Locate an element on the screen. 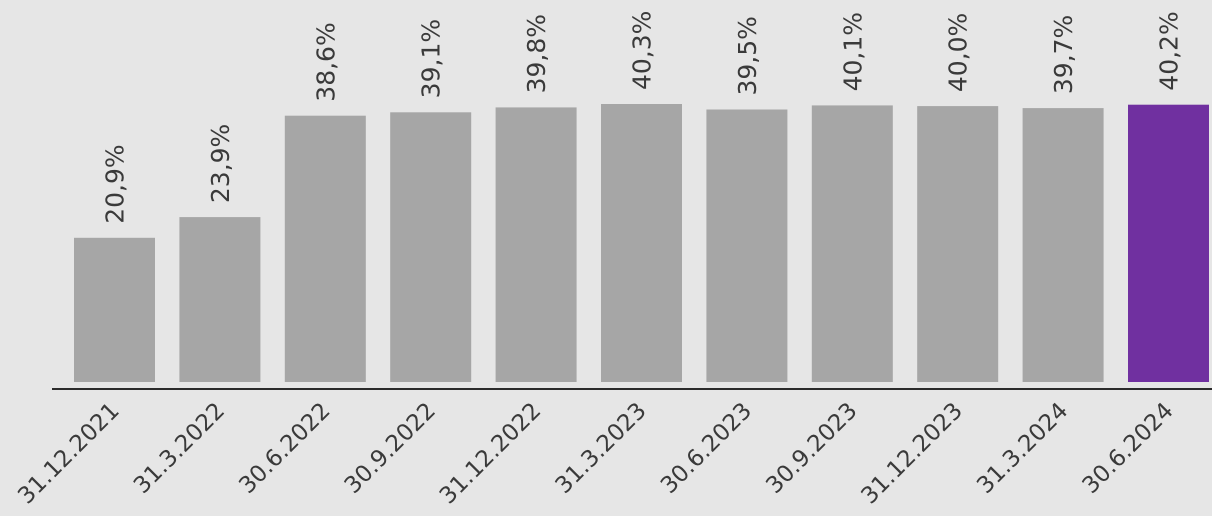  category-label: 30.9.2022 is located at coordinates (390, 448).